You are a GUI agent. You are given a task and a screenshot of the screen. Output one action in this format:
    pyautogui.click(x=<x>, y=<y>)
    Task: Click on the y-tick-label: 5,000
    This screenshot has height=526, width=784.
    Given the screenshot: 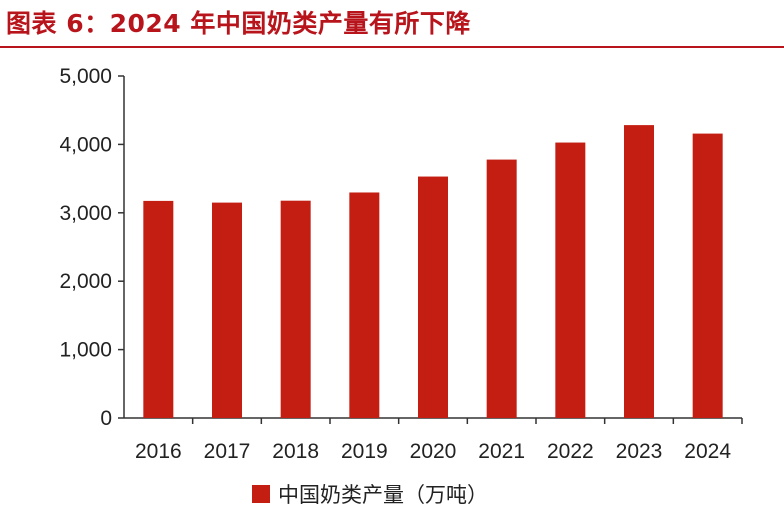 What is the action you would take?
    pyautogui.click(x=85, y=76)
    